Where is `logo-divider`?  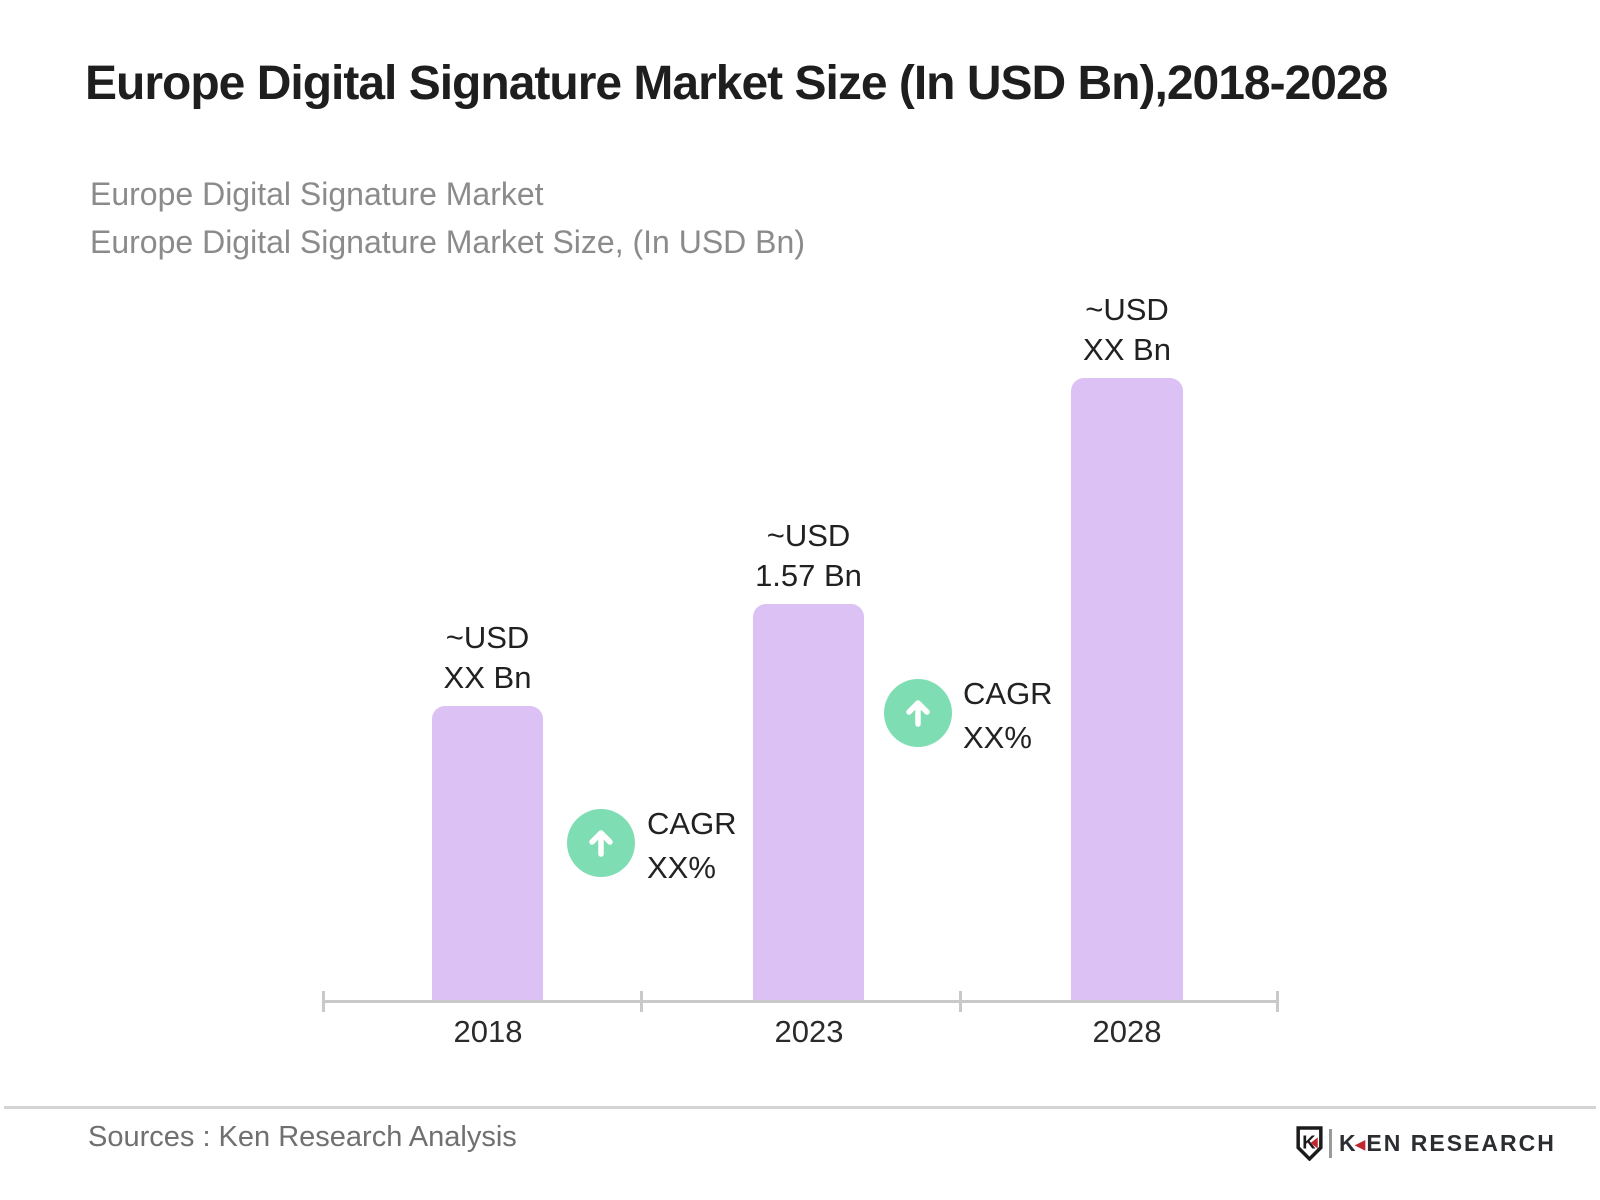
logo-divider is located at coordinates (1330, 1143).